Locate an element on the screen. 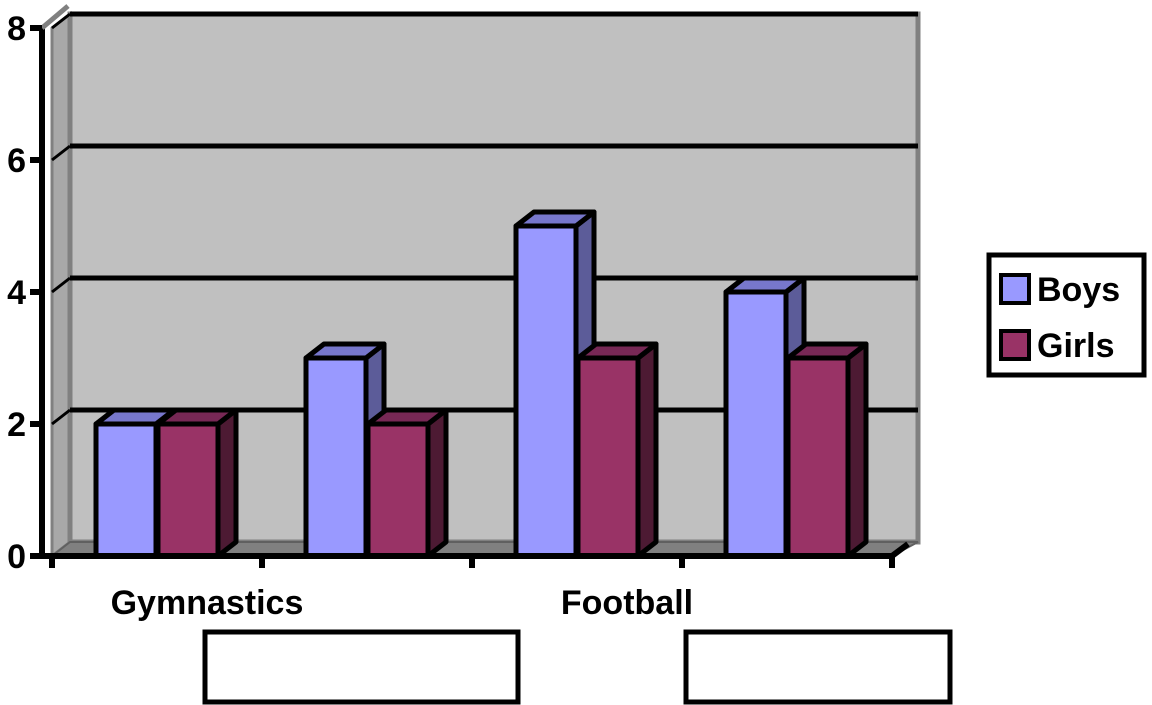  legend: Boys Girls is located at coordinates (1066, 315).